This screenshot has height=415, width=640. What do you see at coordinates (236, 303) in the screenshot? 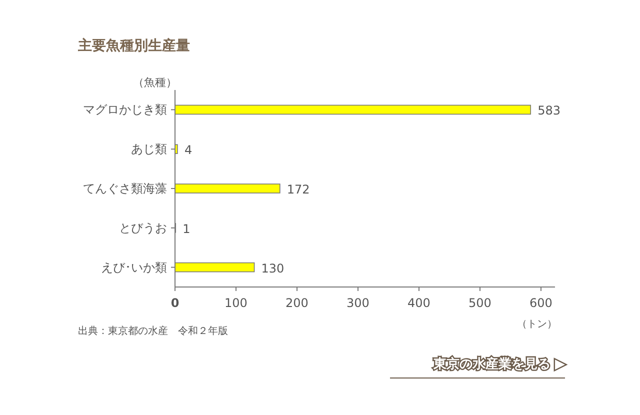
I see `x-tick-label: 100` at bounding box center [236, 303].